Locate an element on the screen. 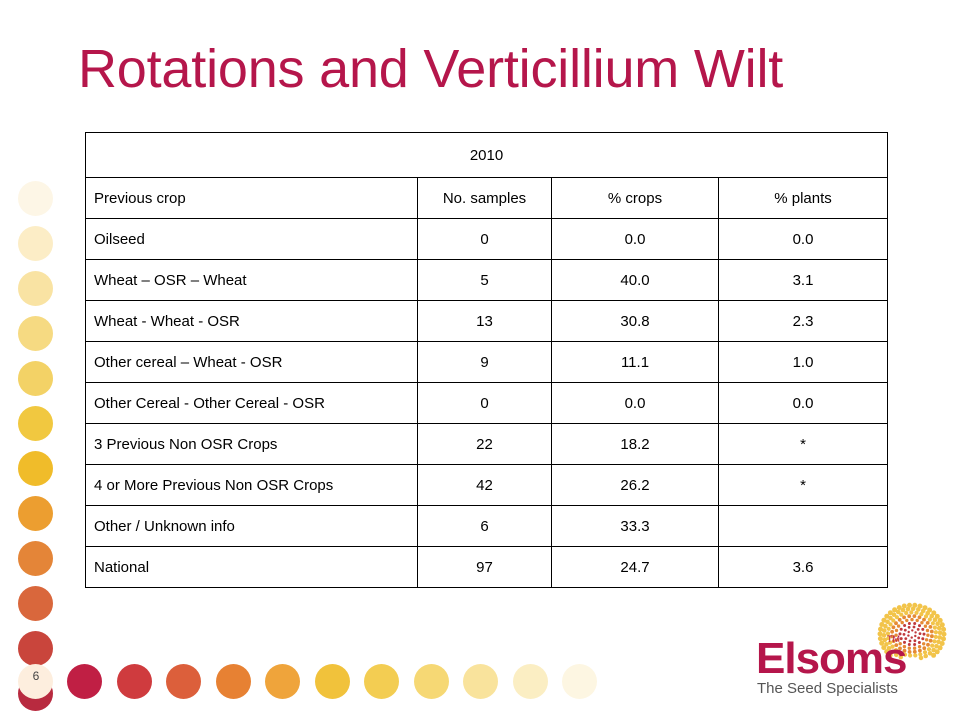 The image size is (960, 720). cell-previous-crop: Oilseed is located at coordinates (251, 239).